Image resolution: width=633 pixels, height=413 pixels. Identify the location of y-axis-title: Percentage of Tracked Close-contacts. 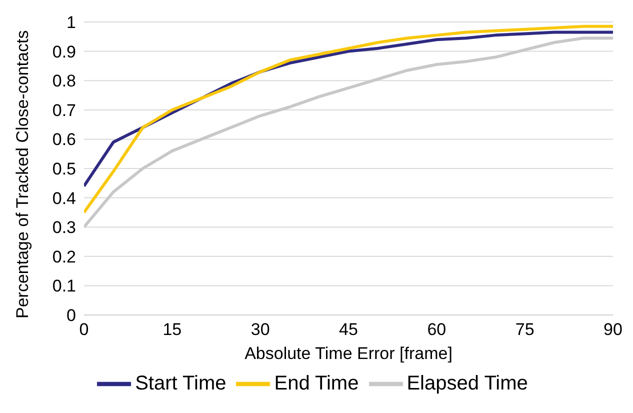
(22, 174).